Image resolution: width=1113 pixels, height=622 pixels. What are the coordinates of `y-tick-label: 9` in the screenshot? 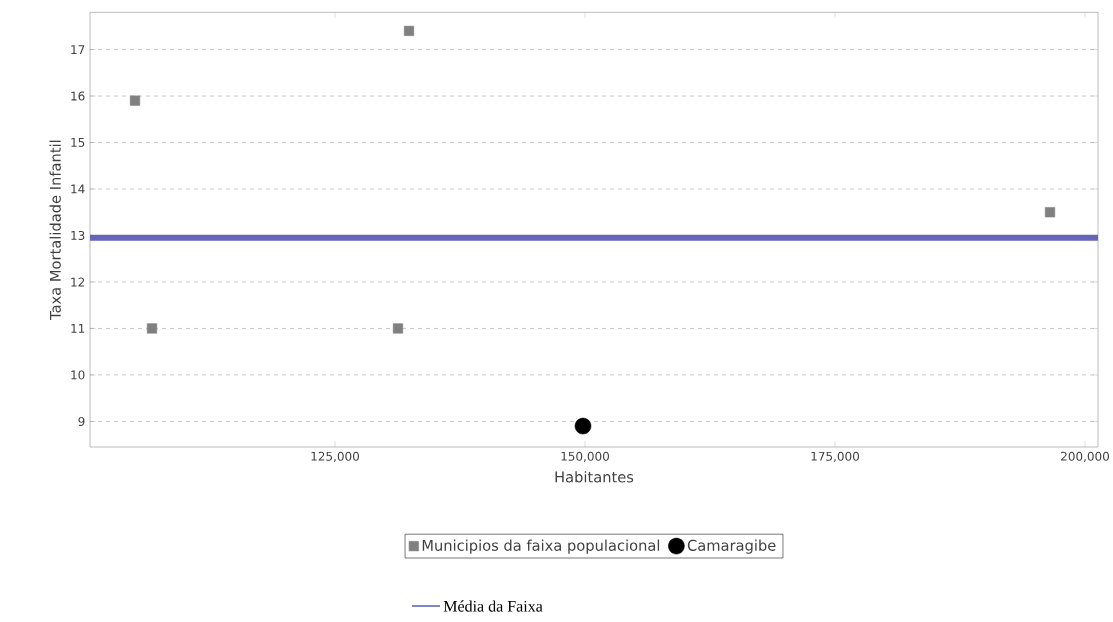 It's located at (81, 421).